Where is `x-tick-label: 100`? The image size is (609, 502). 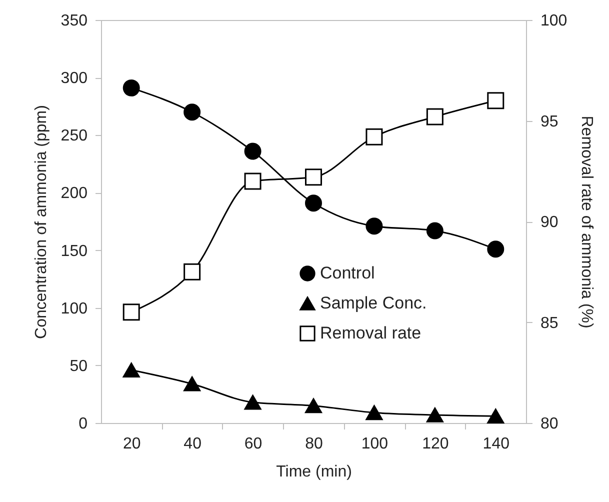 x-tick-label: 100 is located at coordinates (374, 444).